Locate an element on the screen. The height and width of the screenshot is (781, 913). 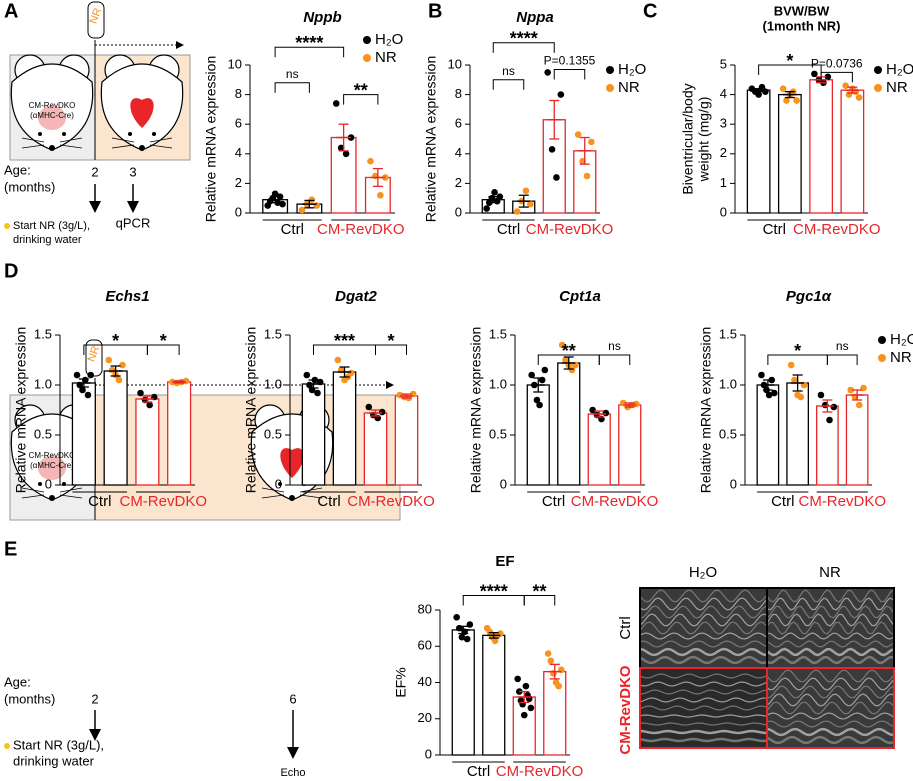
time: 3 is located at coordinates (132, 171).